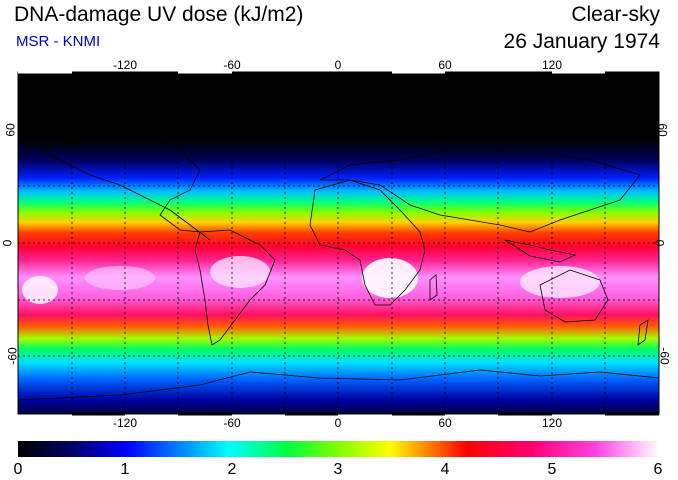 The width and height of the screenshot is (678, 480). What do you see at coordinates (662, 130) in the screenshot?
I see `lat-label-right: 60` at bounding box center [662, 130].